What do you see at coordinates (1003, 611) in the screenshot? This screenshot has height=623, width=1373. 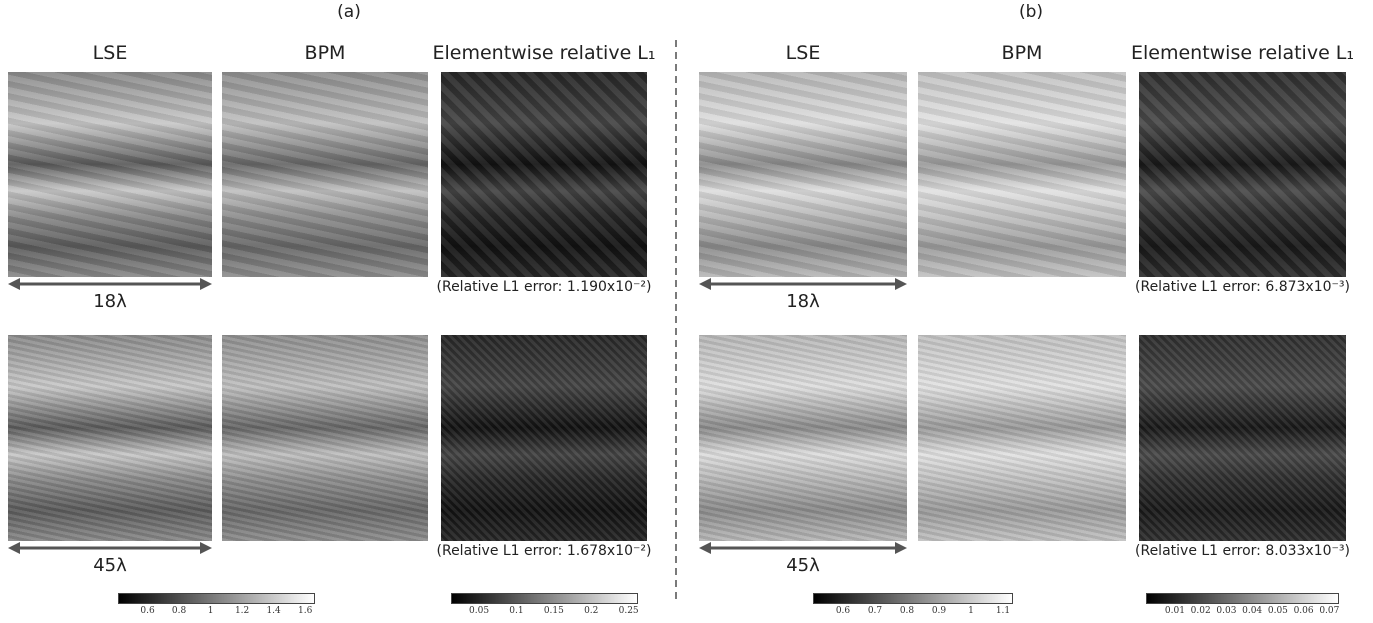 I see `colorbar-tick-label: 1.1` at bounding box center [1003, 611].